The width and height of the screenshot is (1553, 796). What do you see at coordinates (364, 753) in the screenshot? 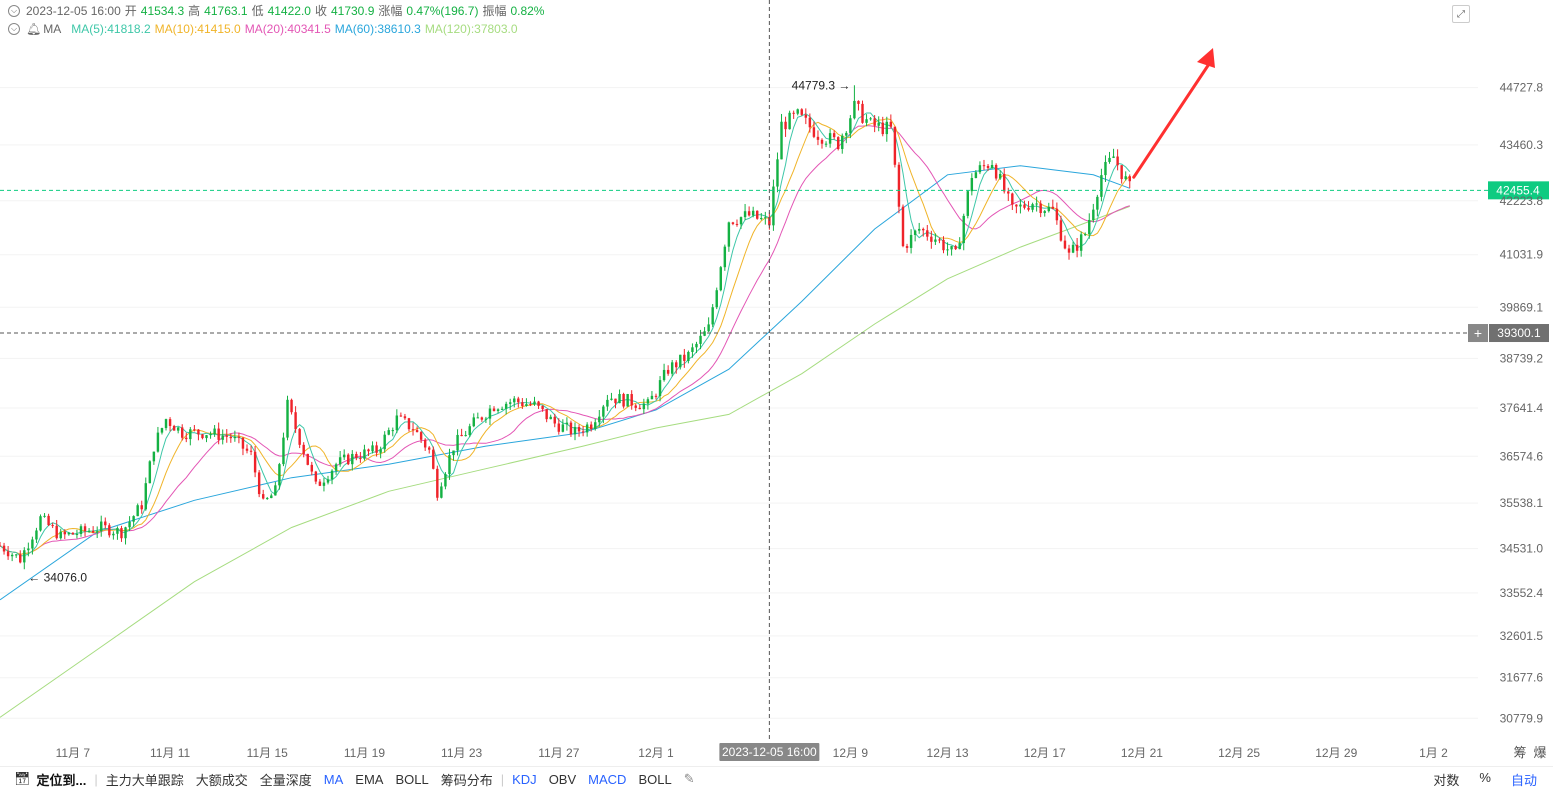
I see `x-tick-label: 11月 19` at bounding box center [364, 753].